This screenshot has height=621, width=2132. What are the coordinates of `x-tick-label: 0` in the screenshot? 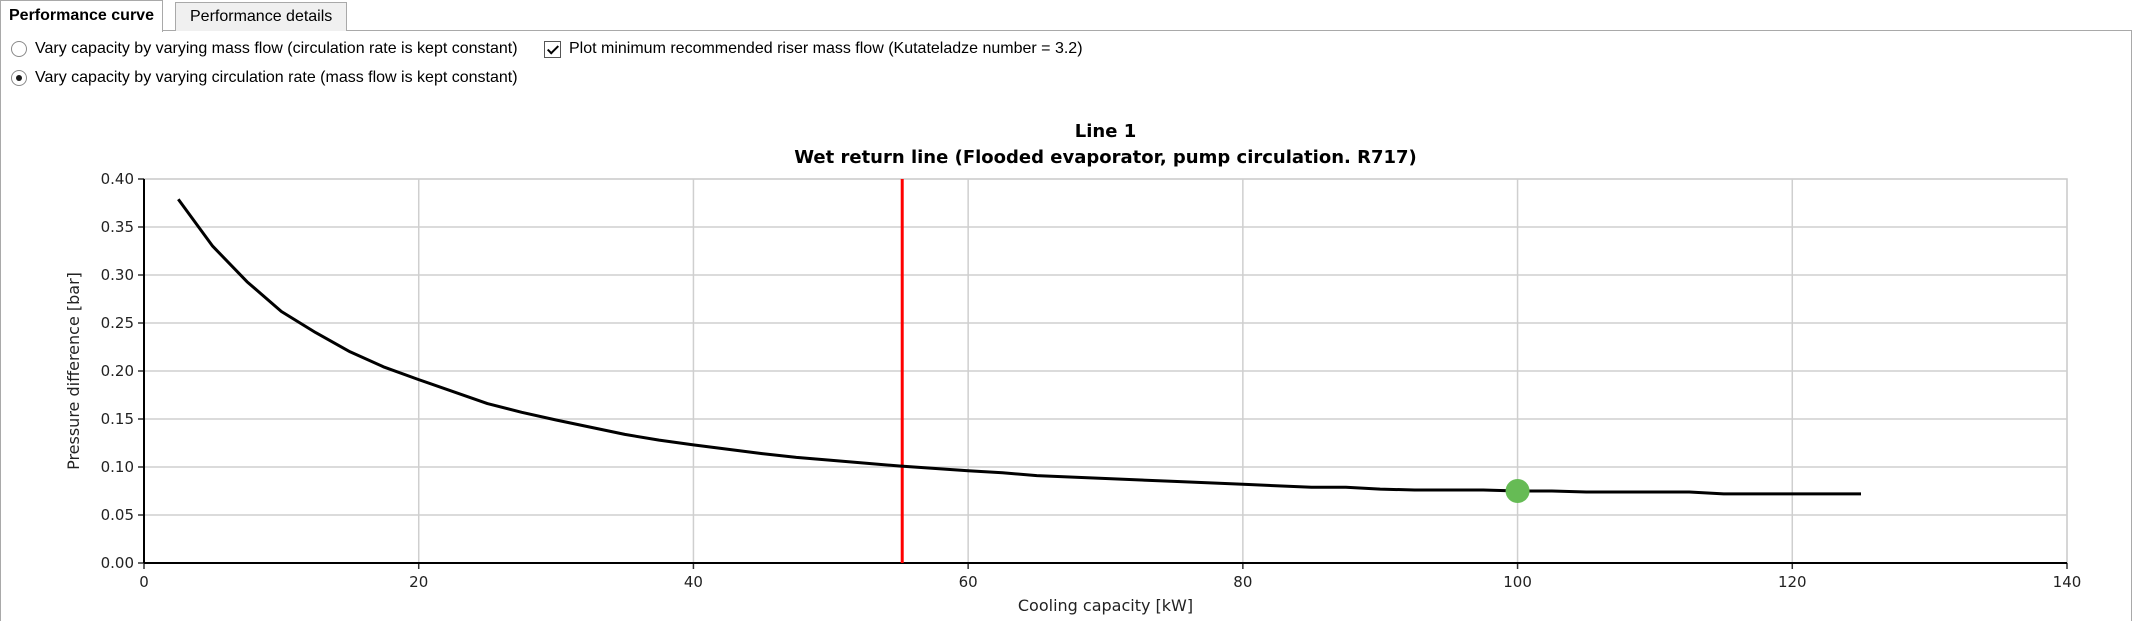 It's located at (144, 582).